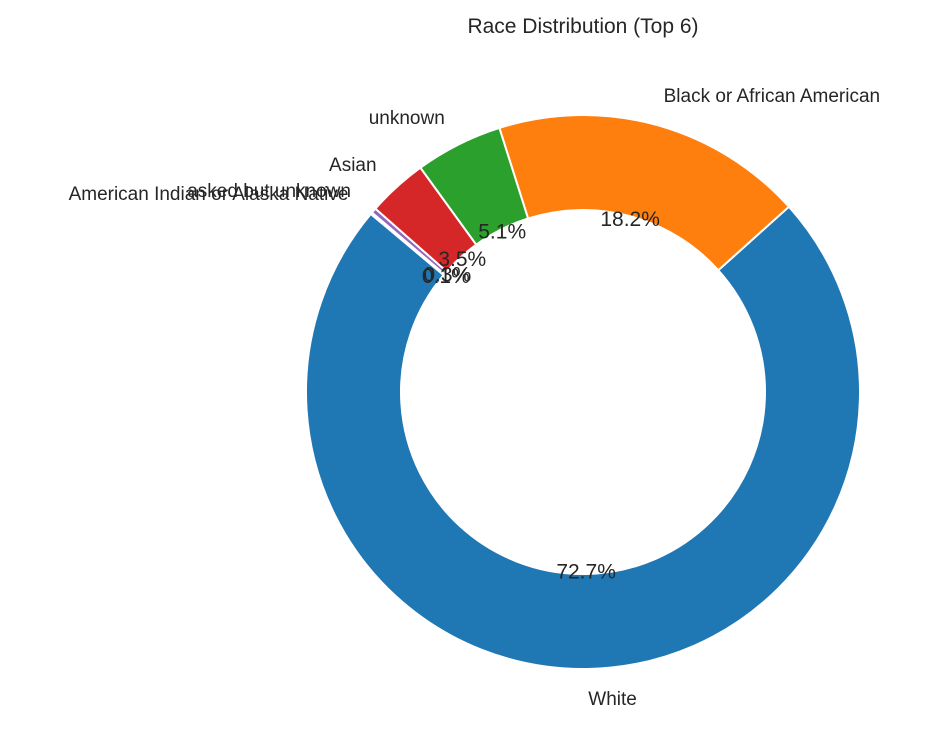 This screenshot has height=753, width=944. What do you see at coordinates (462, 259) in the screenshot?
I see `pct-label-asian: 3.5%` at bounding box center [462, 259].